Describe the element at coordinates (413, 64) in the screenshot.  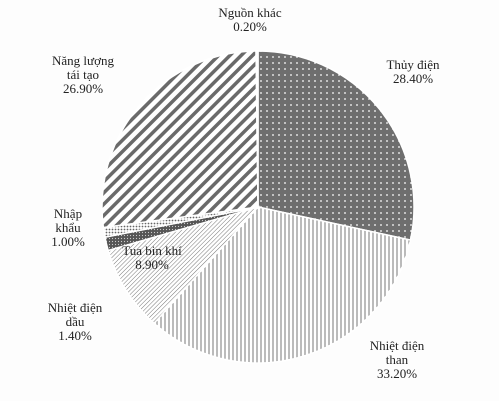
I see `category-name: Thủy điện` at that location.